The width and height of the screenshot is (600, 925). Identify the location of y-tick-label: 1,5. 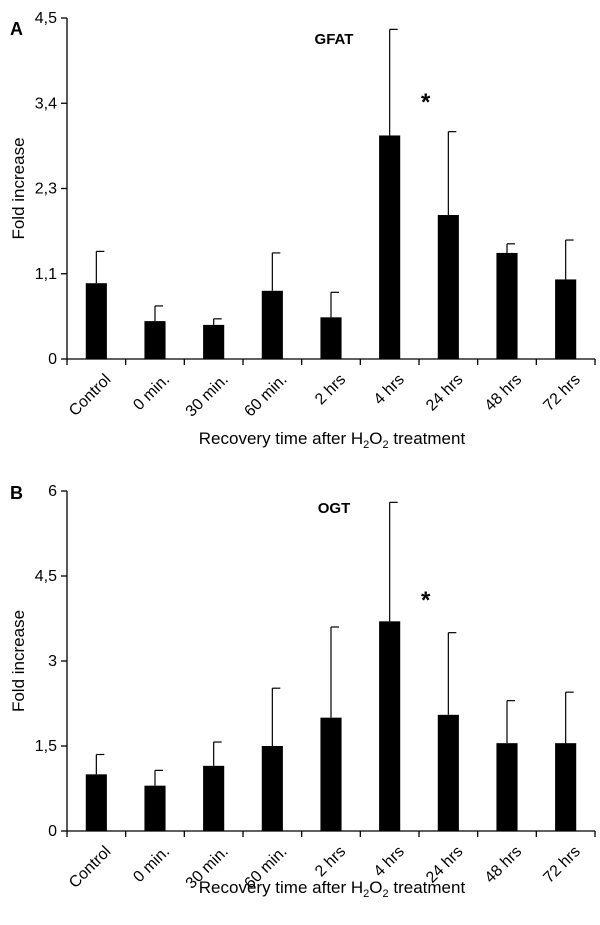
(46, 746).